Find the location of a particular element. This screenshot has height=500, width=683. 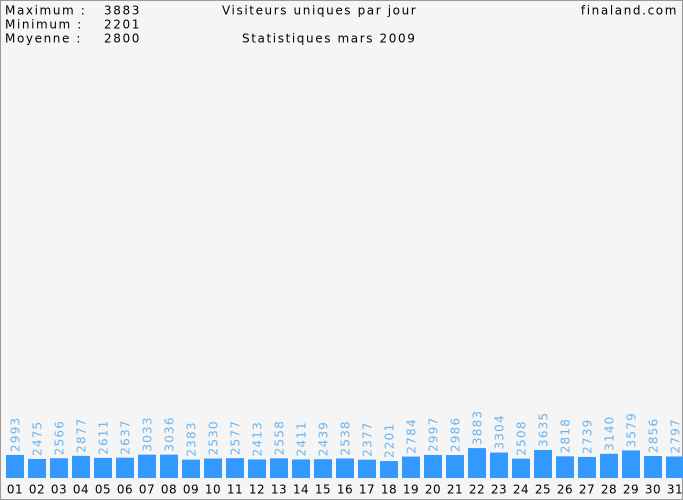

value-label: 2411 is located at coordinates (302, 438).